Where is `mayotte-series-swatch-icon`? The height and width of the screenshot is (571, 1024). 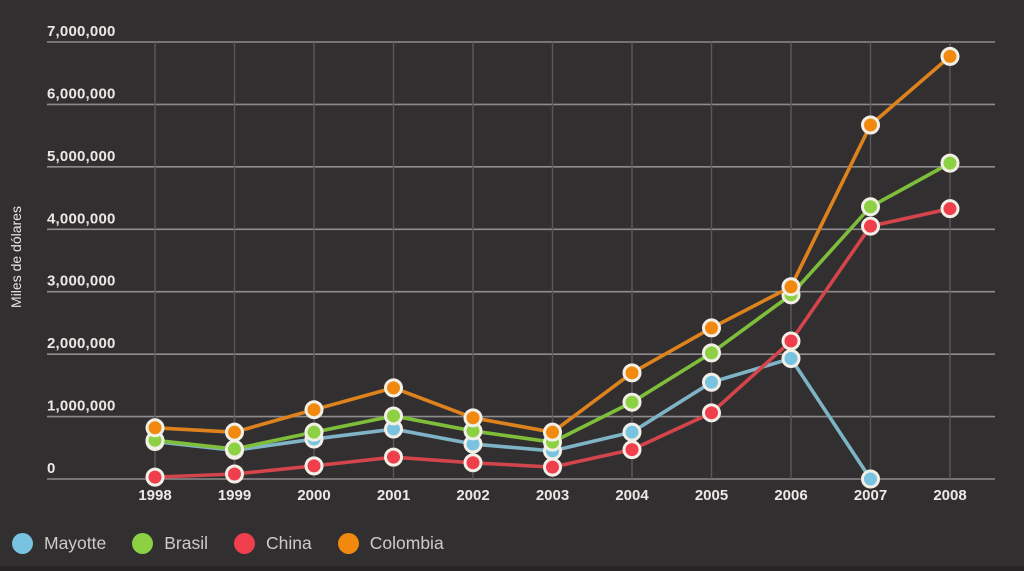
mayotte-series-swatch-icon is located at coordinates (22, 543).